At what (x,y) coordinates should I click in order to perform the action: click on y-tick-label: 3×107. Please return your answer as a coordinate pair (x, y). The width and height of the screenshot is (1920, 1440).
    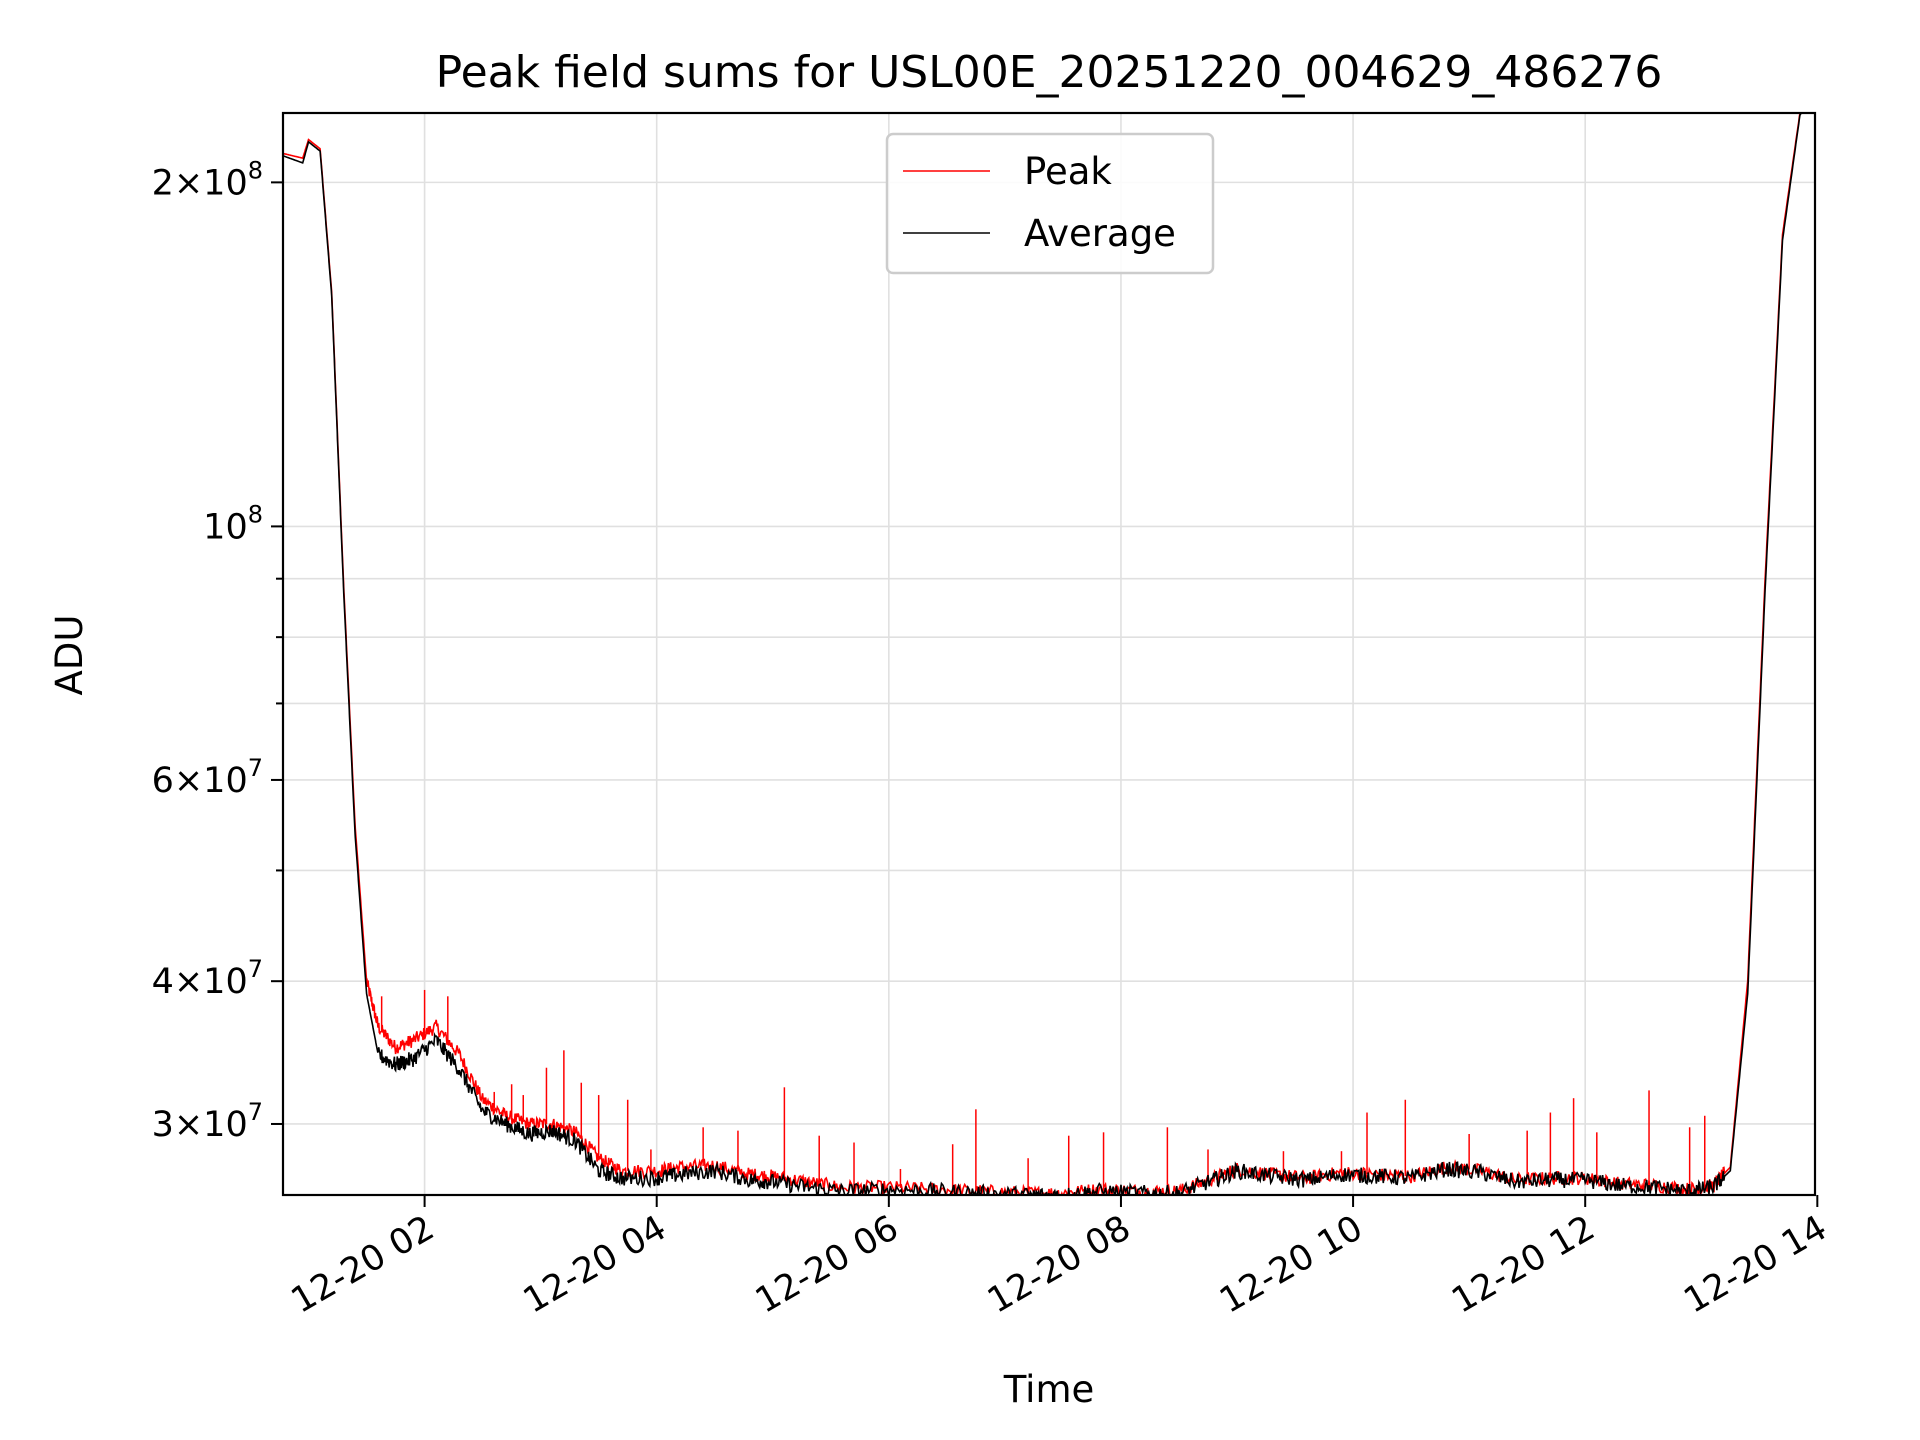
    Looking at the image, I should click on (207, 1121).